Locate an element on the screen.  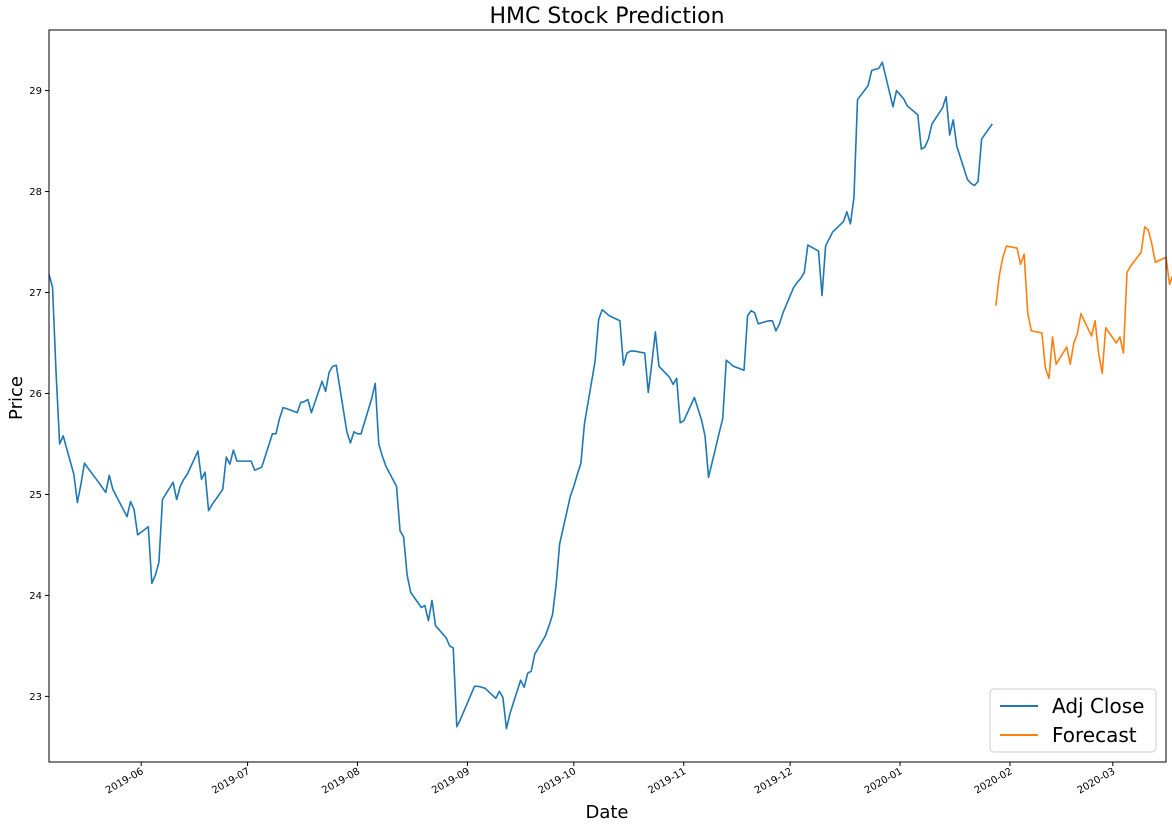
series-line-forecast is located at coordinates (1083, 303).